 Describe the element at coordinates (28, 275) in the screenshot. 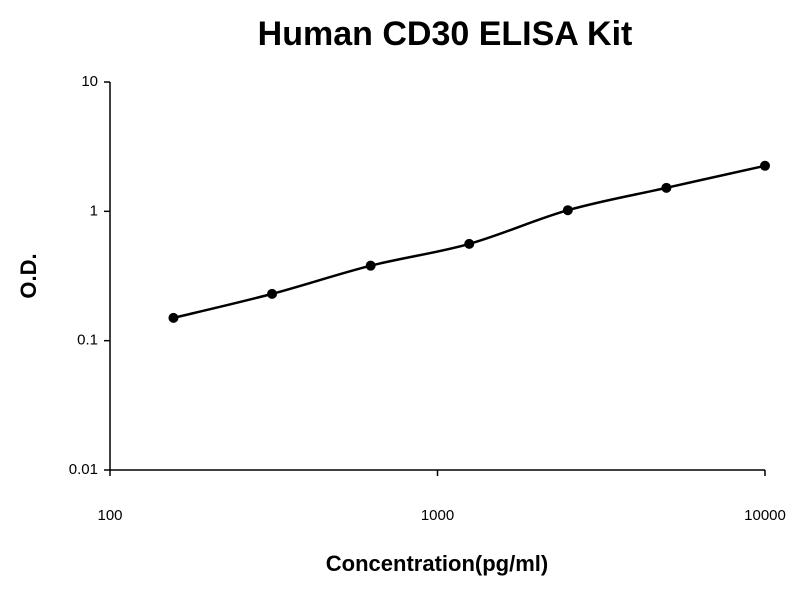

I see `y-axis-label: O.D.` at that location.